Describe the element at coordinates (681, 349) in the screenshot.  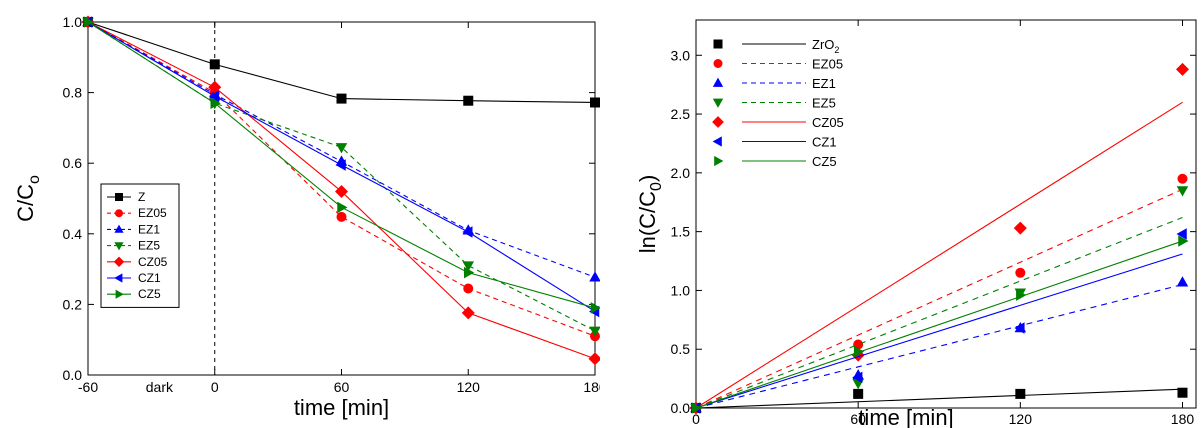
I see `y-tick-label: 0.5` at that location.